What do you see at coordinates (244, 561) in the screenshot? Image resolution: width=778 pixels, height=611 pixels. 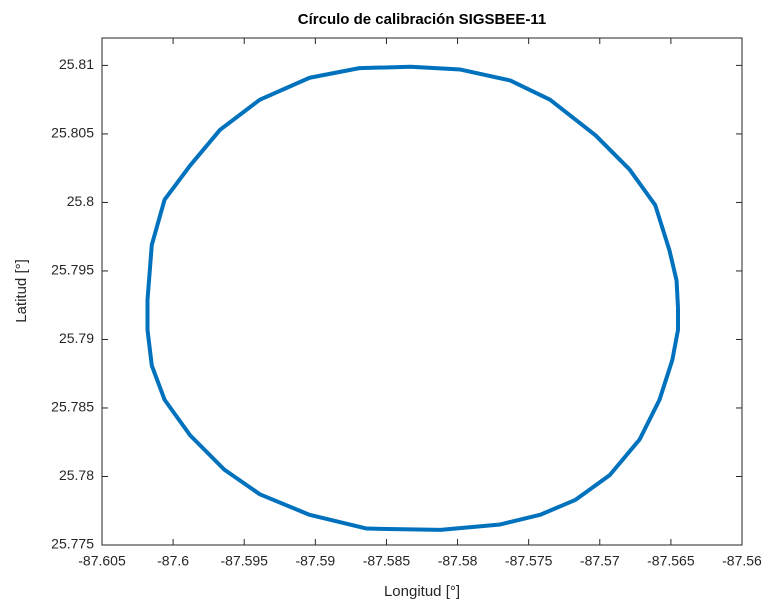 I see `x-tick-label: -87.595` at bounding box center [244, 561].